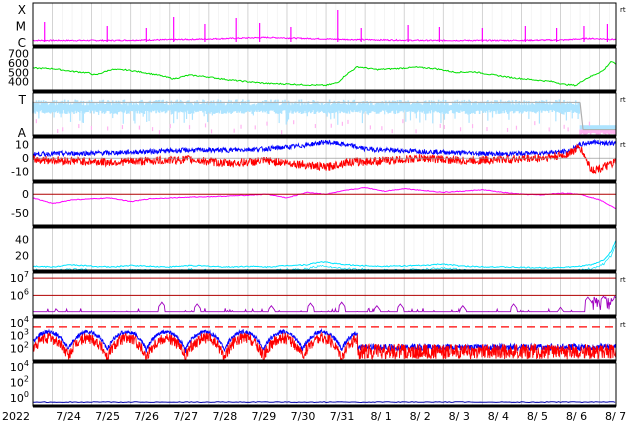  I want to click on electron-flux-blue, so click(324, 341).